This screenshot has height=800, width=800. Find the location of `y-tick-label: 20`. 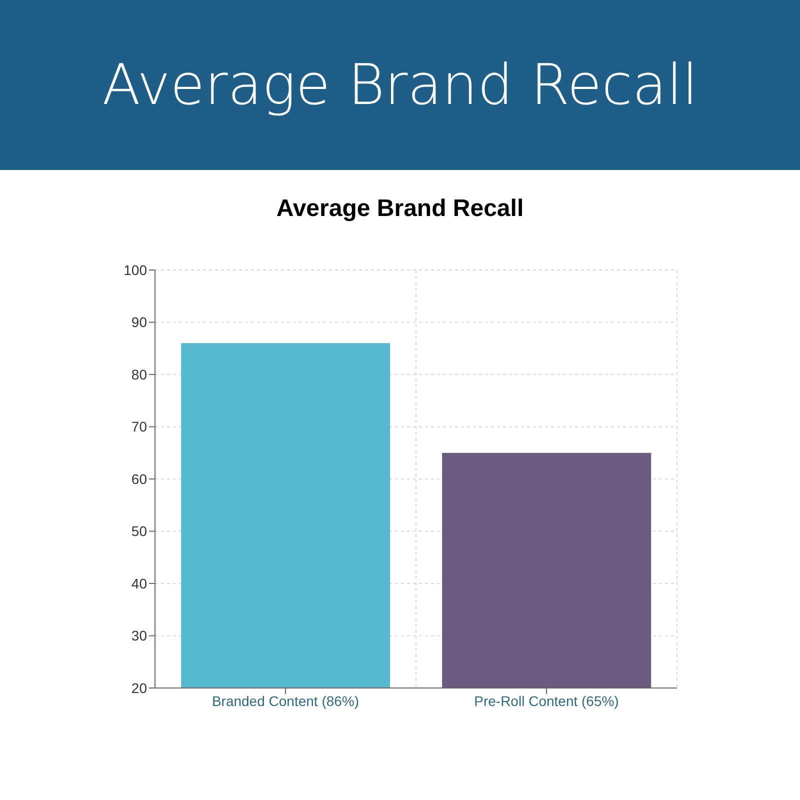

y-tick-label: 20 is located at coordinates (139, 688).